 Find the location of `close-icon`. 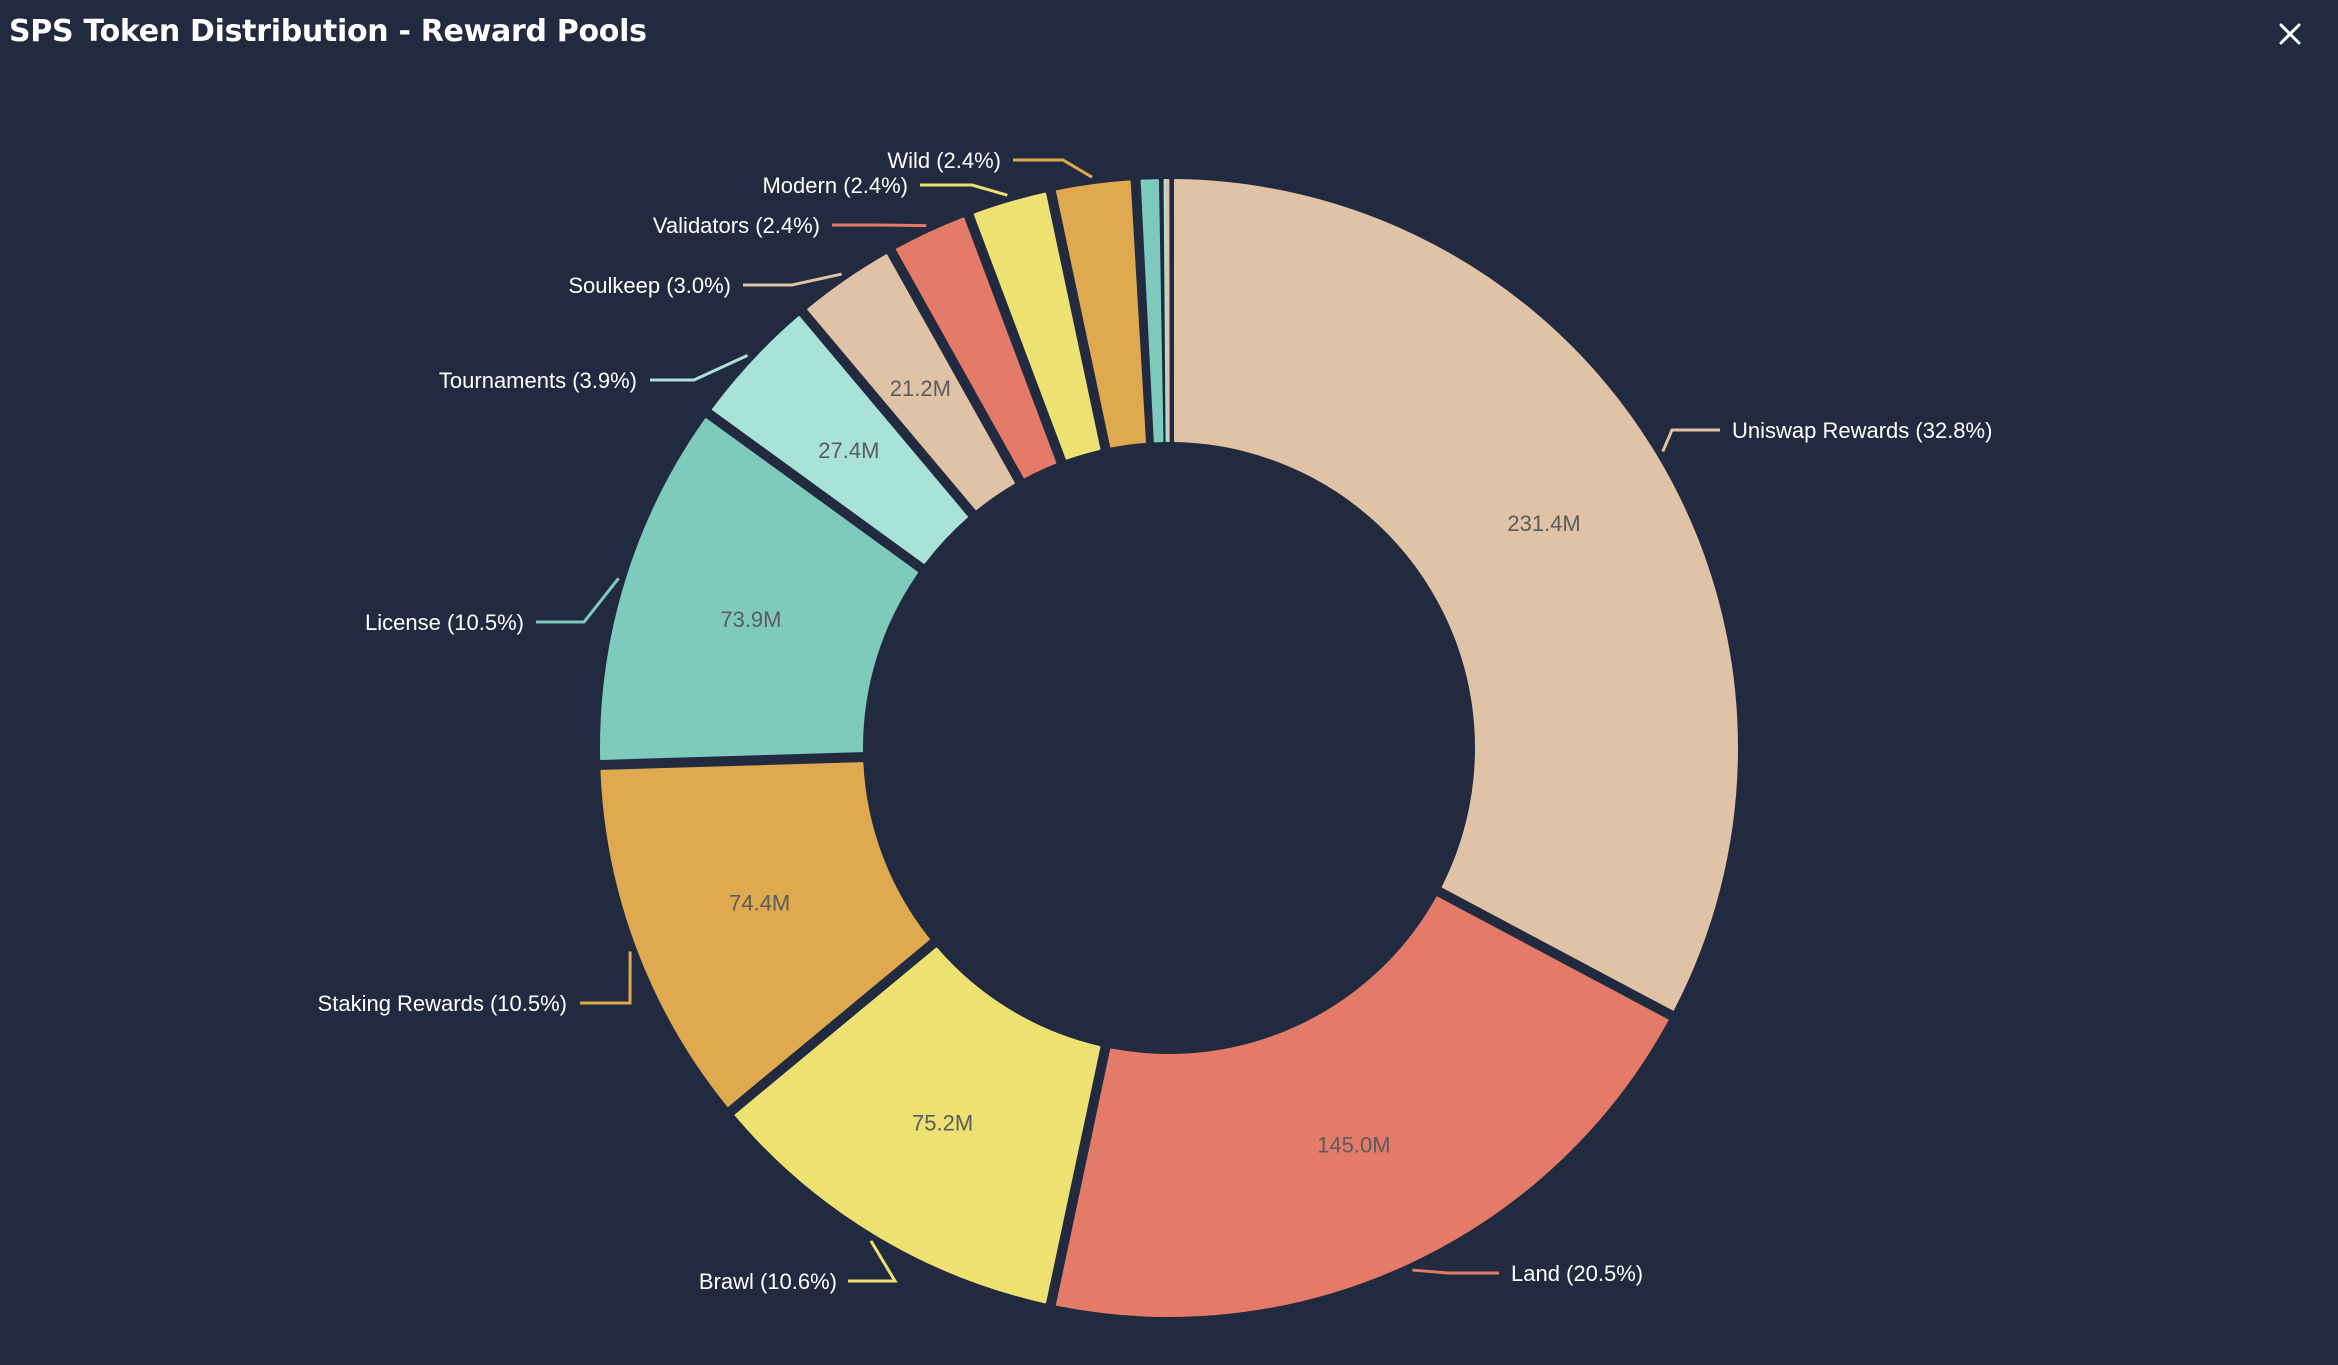

close-icon is located at coordinates (2290, 34).